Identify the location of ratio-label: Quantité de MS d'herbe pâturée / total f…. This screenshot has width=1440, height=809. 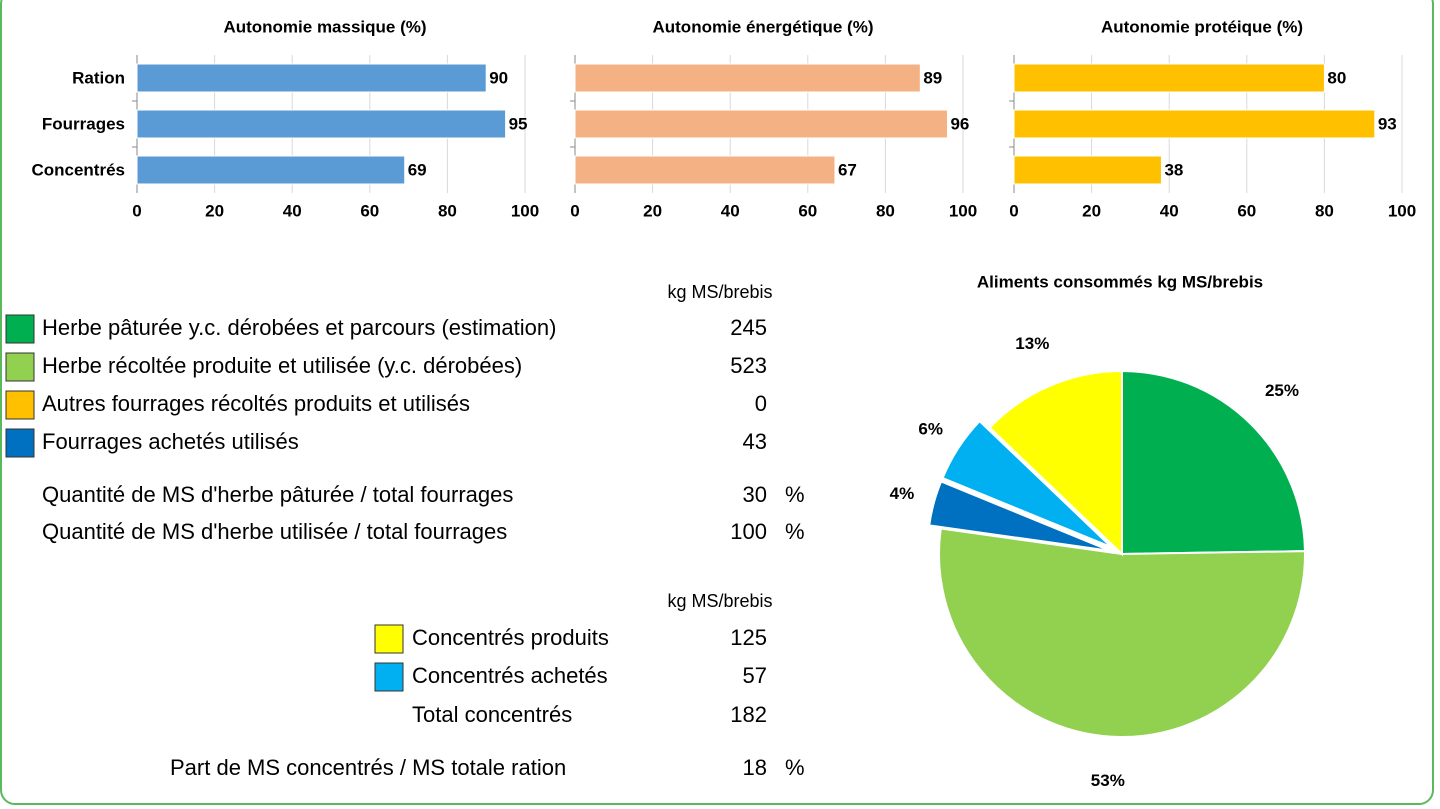
(277, 494).